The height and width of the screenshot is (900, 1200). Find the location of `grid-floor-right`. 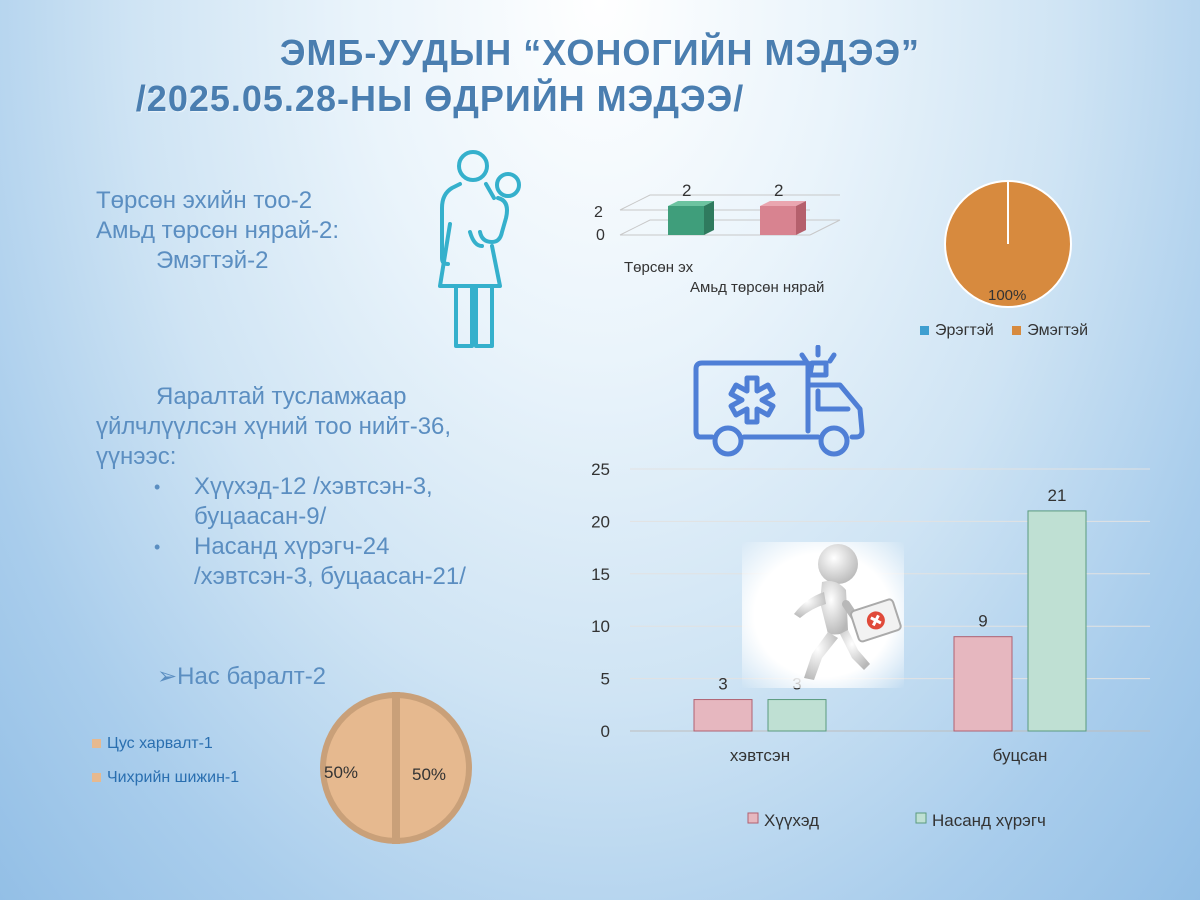

grid-floor-right is located at coordinates (825, 227).